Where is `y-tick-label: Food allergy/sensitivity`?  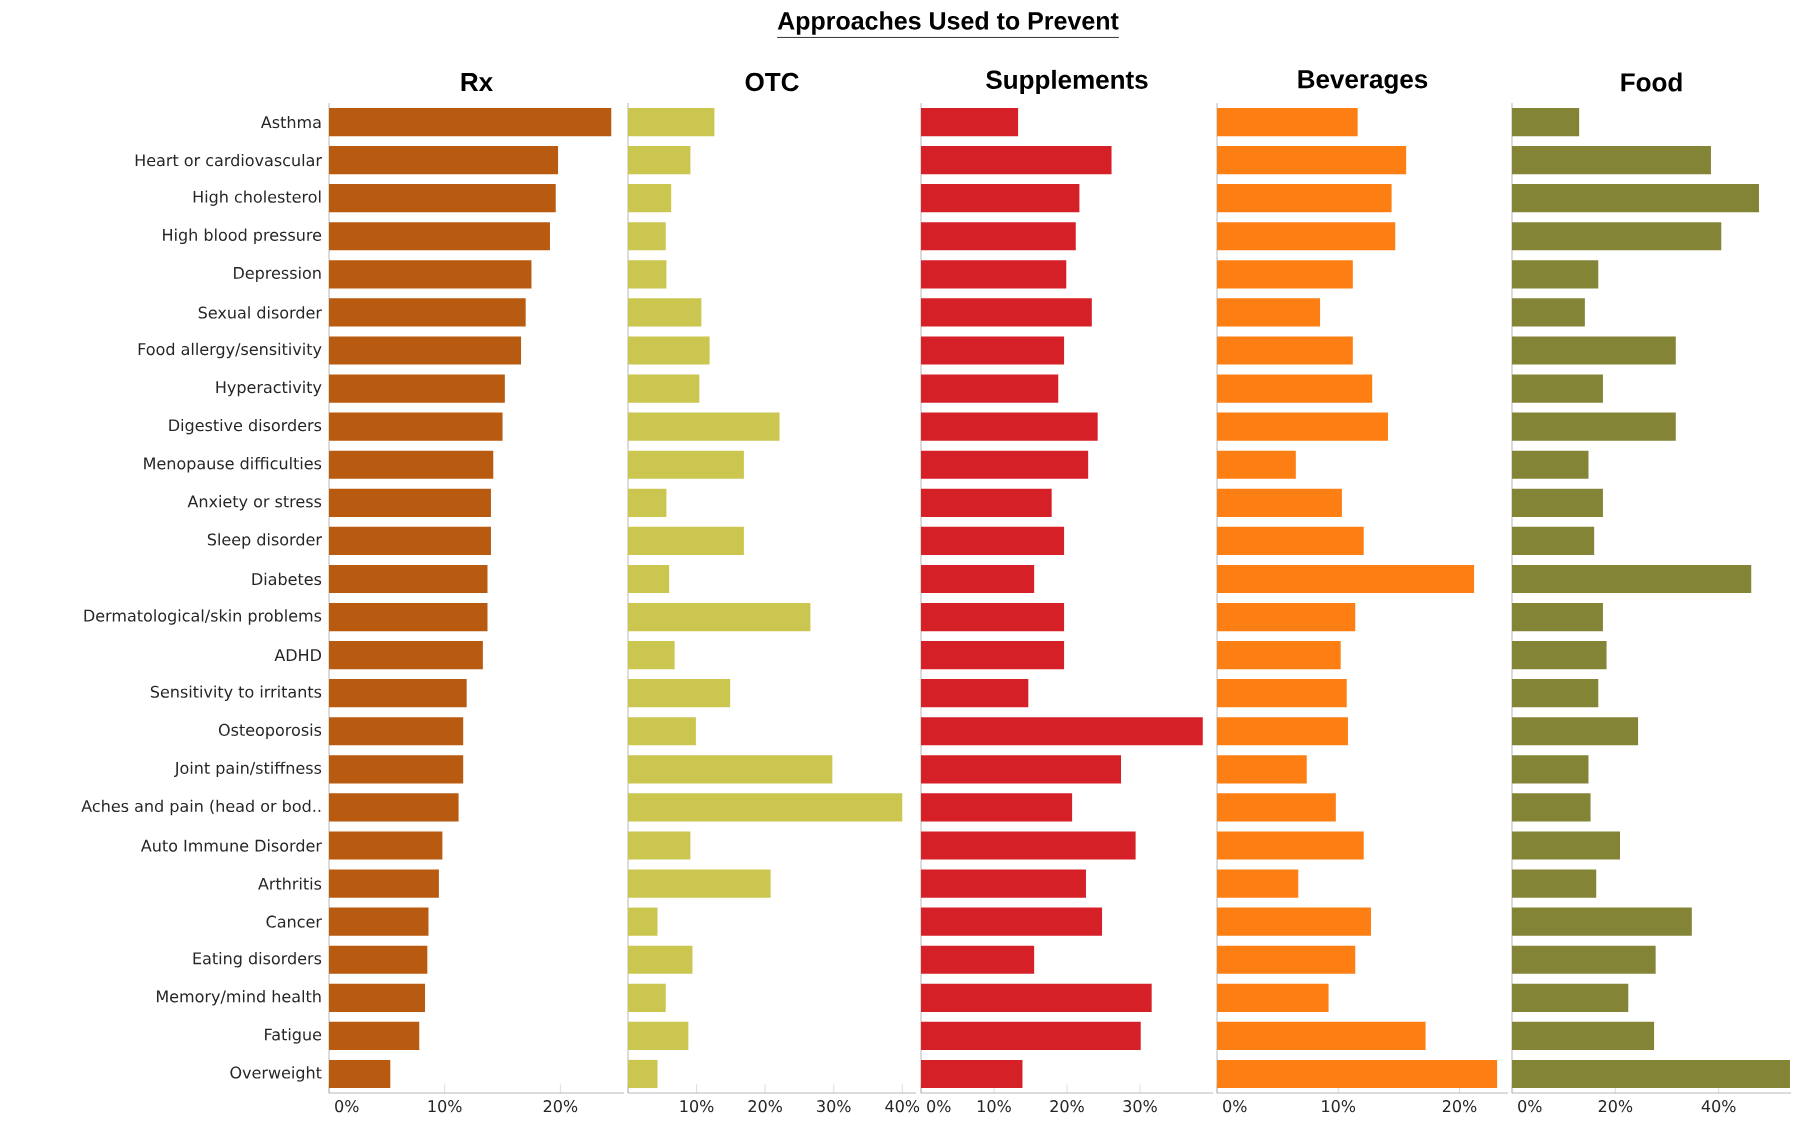
y-tick-label: Food allergy/sensitivity is located at coordinates (230, 350).